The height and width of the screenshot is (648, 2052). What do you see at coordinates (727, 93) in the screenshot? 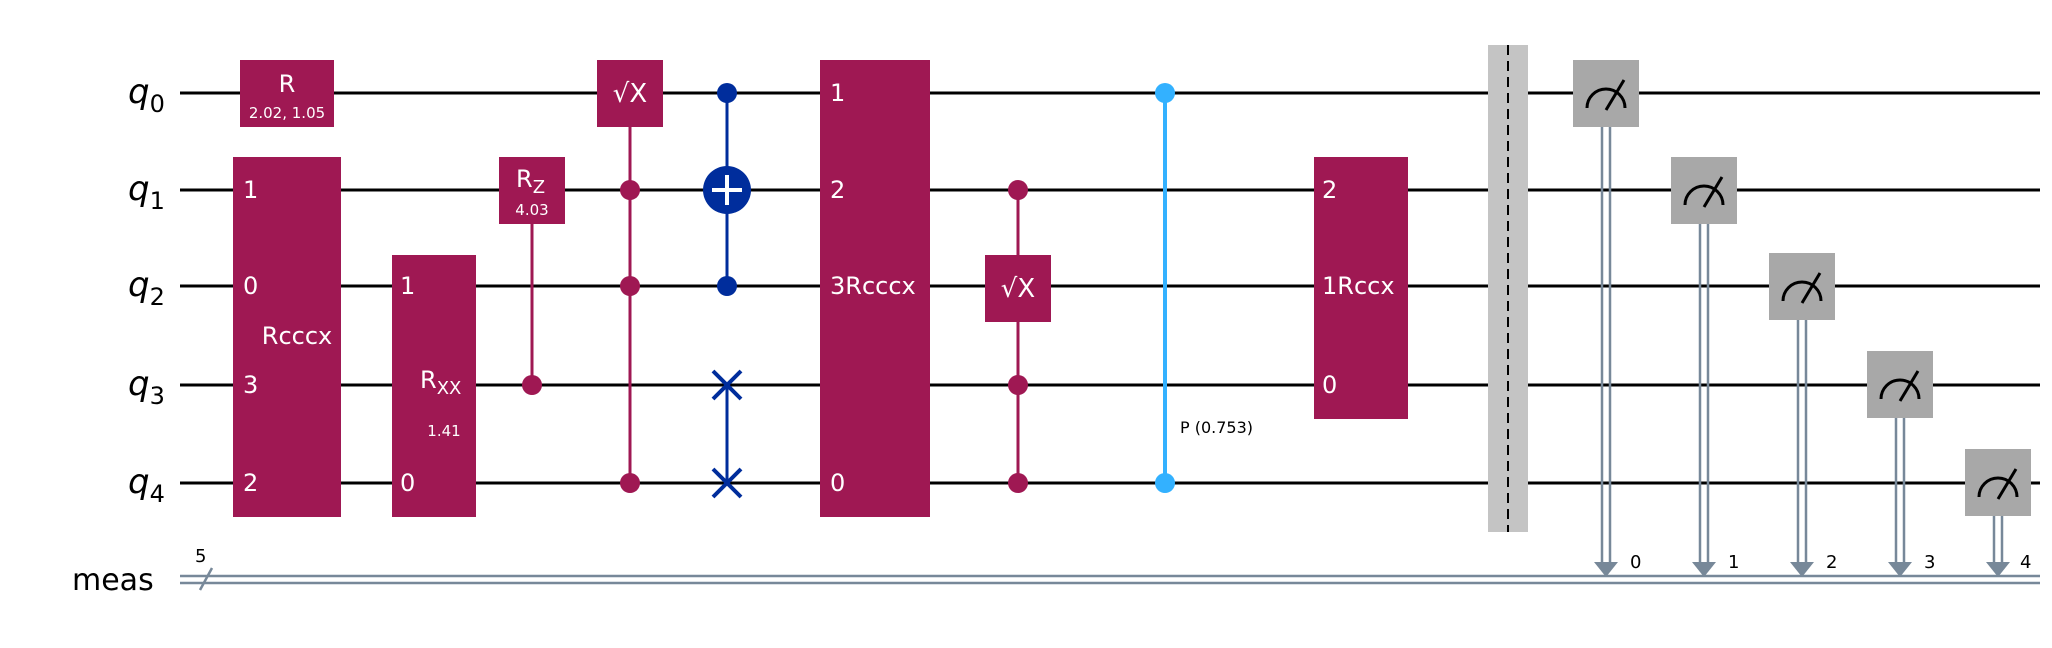
I see `toffoli-control-q0` at bounding box center [727, 93].